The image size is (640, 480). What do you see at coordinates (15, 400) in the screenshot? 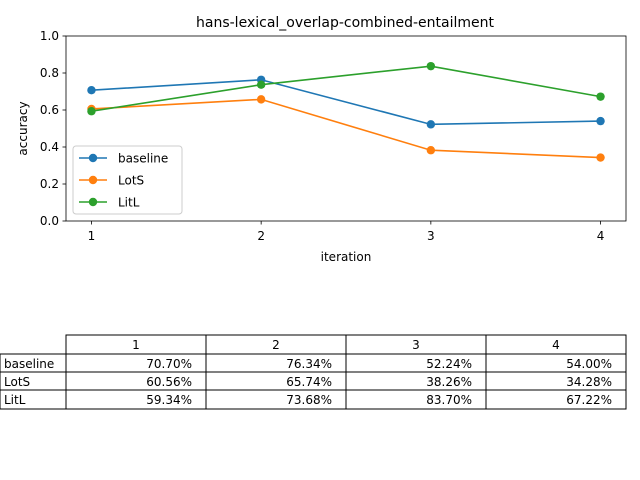
I see `table-row-label: LitL` at bounding box center [15, 400].